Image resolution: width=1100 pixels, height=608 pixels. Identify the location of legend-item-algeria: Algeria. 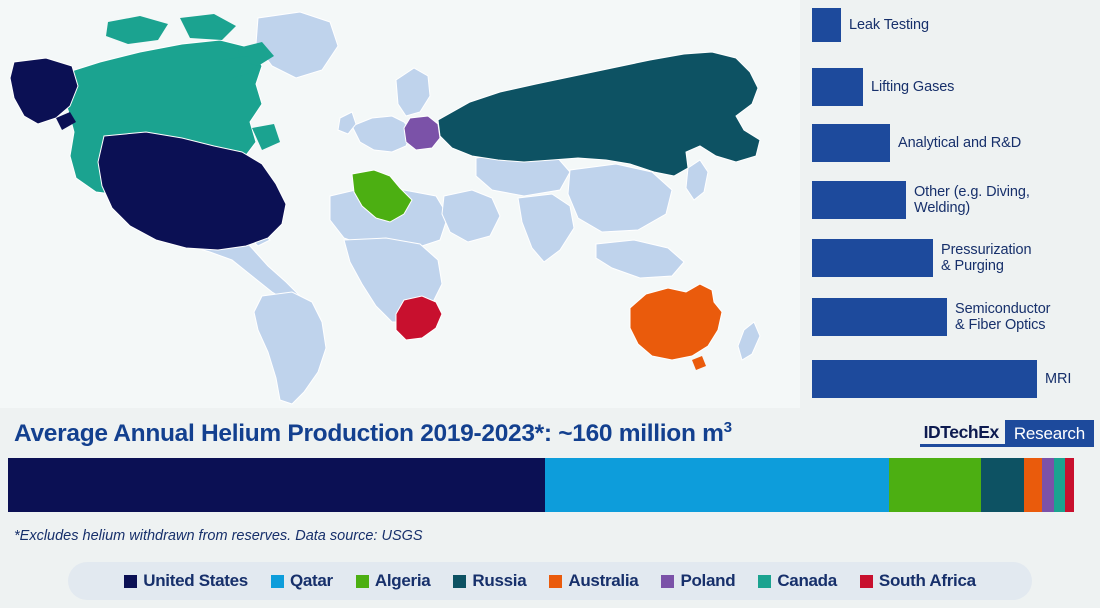
(393, 581).